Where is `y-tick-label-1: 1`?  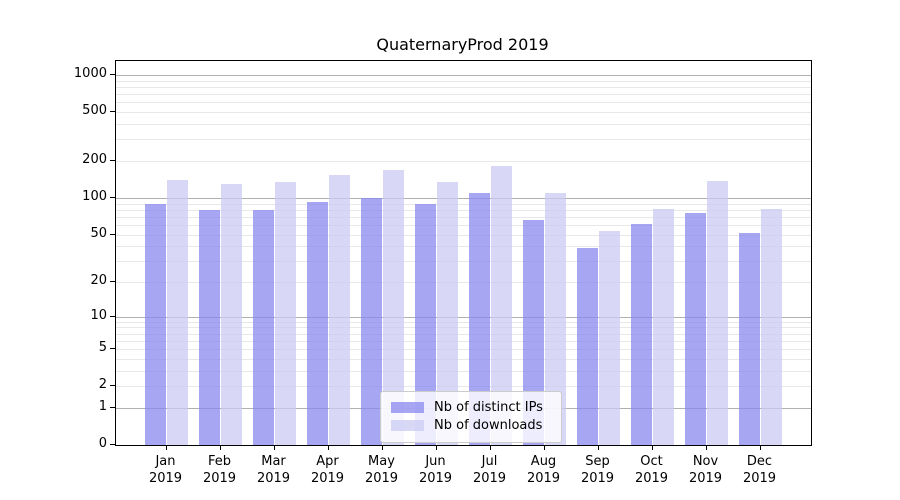 y-tick-label-1: 1 is located at coordinates (102, 406).